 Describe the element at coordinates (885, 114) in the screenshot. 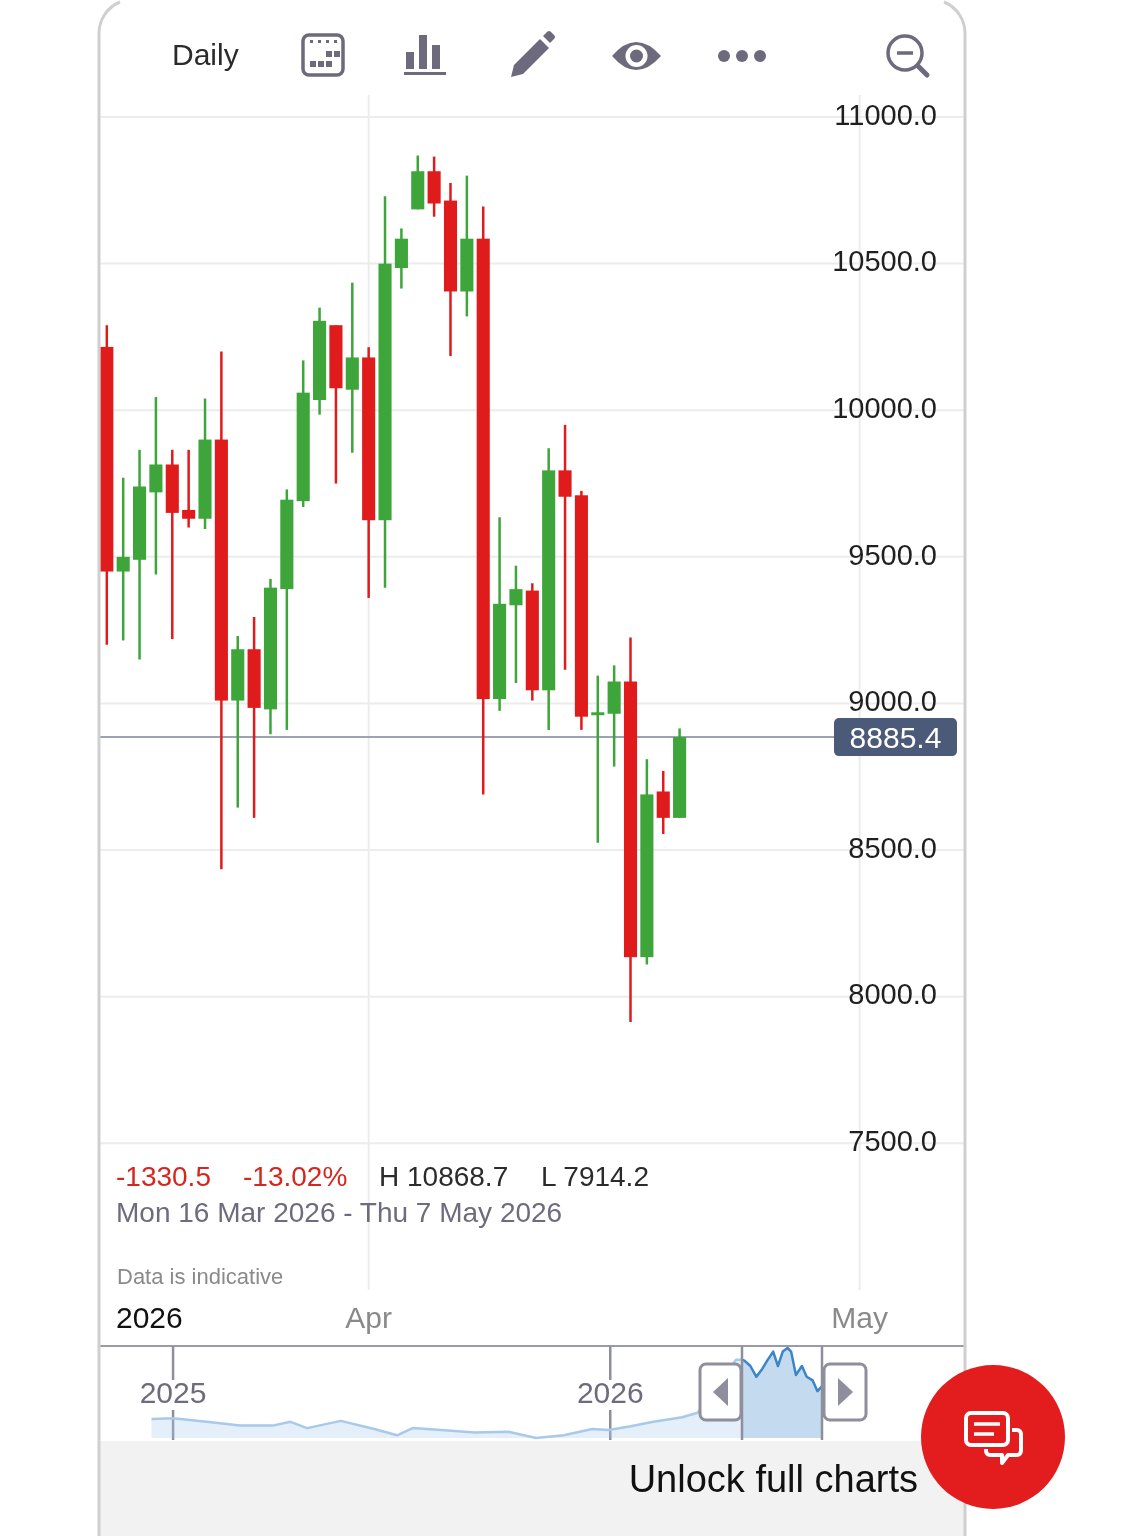

I see `y-tick-label: 11000.0` at that location.